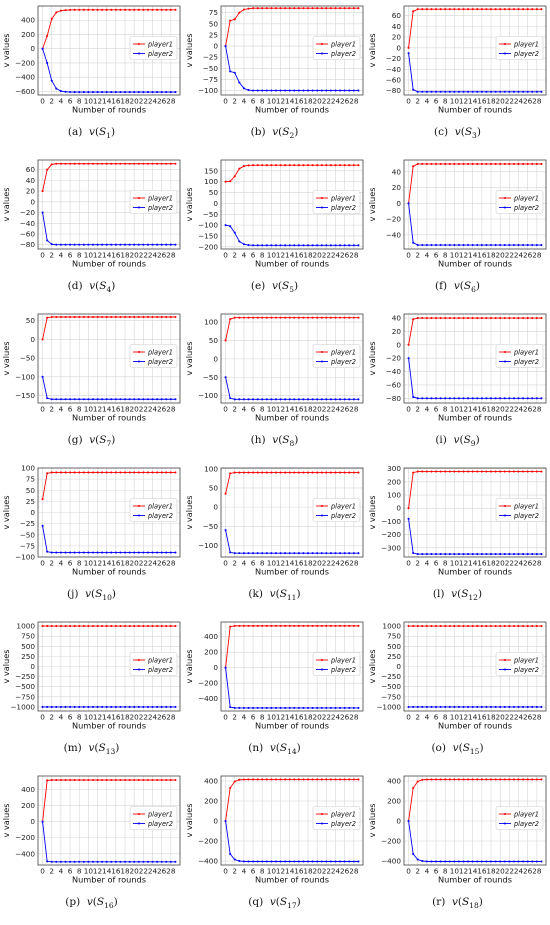  I want to click on x-tick-label: 4, so click(61, 101).